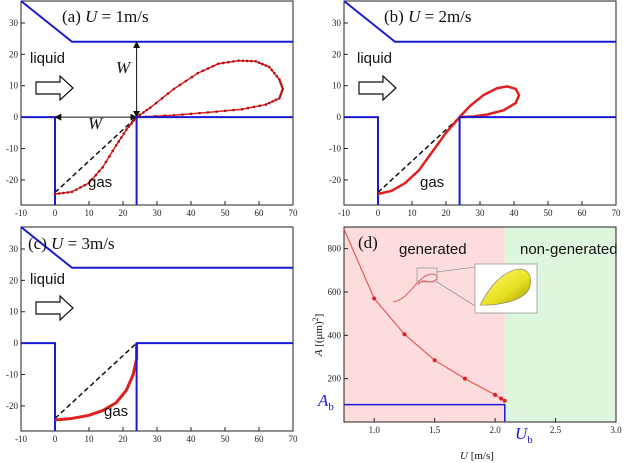 The image size is (638, 463). What do you see at coordinates (427, 275) in the screenshot?
I see `panel-d-inset-zoom-box` at bounding box center [427, 275].